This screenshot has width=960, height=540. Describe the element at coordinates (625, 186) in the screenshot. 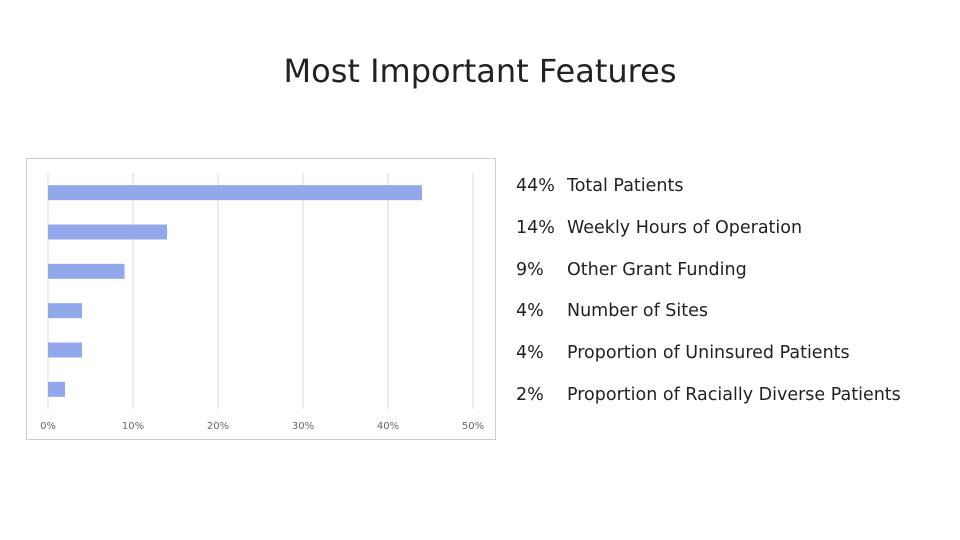

I see `feature-label: Total Patients` at that location.